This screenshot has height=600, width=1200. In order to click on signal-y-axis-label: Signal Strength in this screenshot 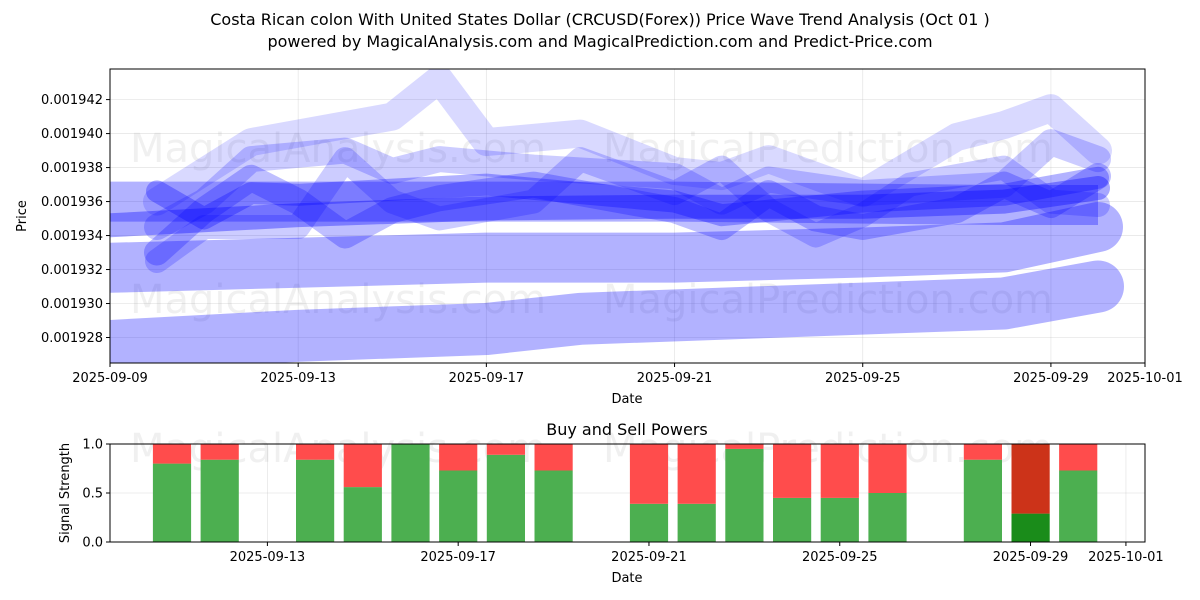, I will do `click(65, 493)`.